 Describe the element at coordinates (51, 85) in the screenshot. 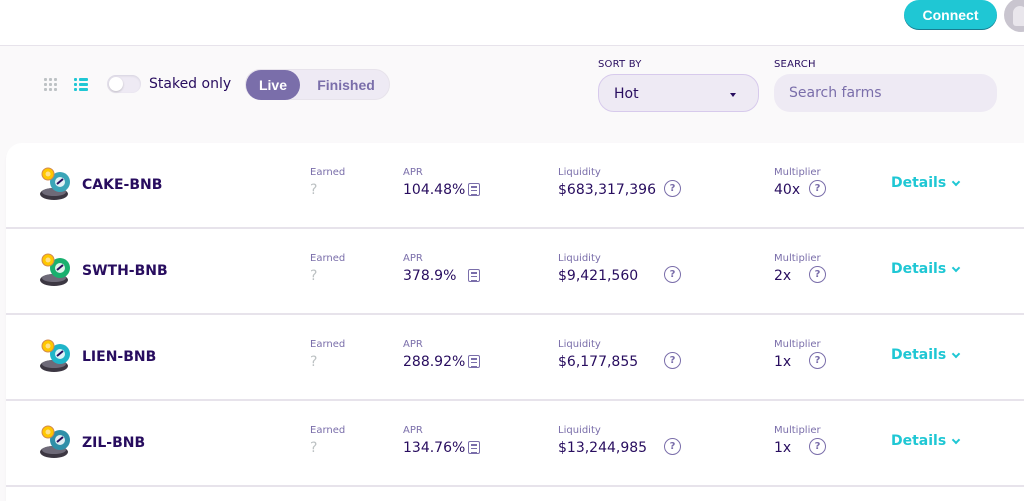

I see `grid-icon` at that location.